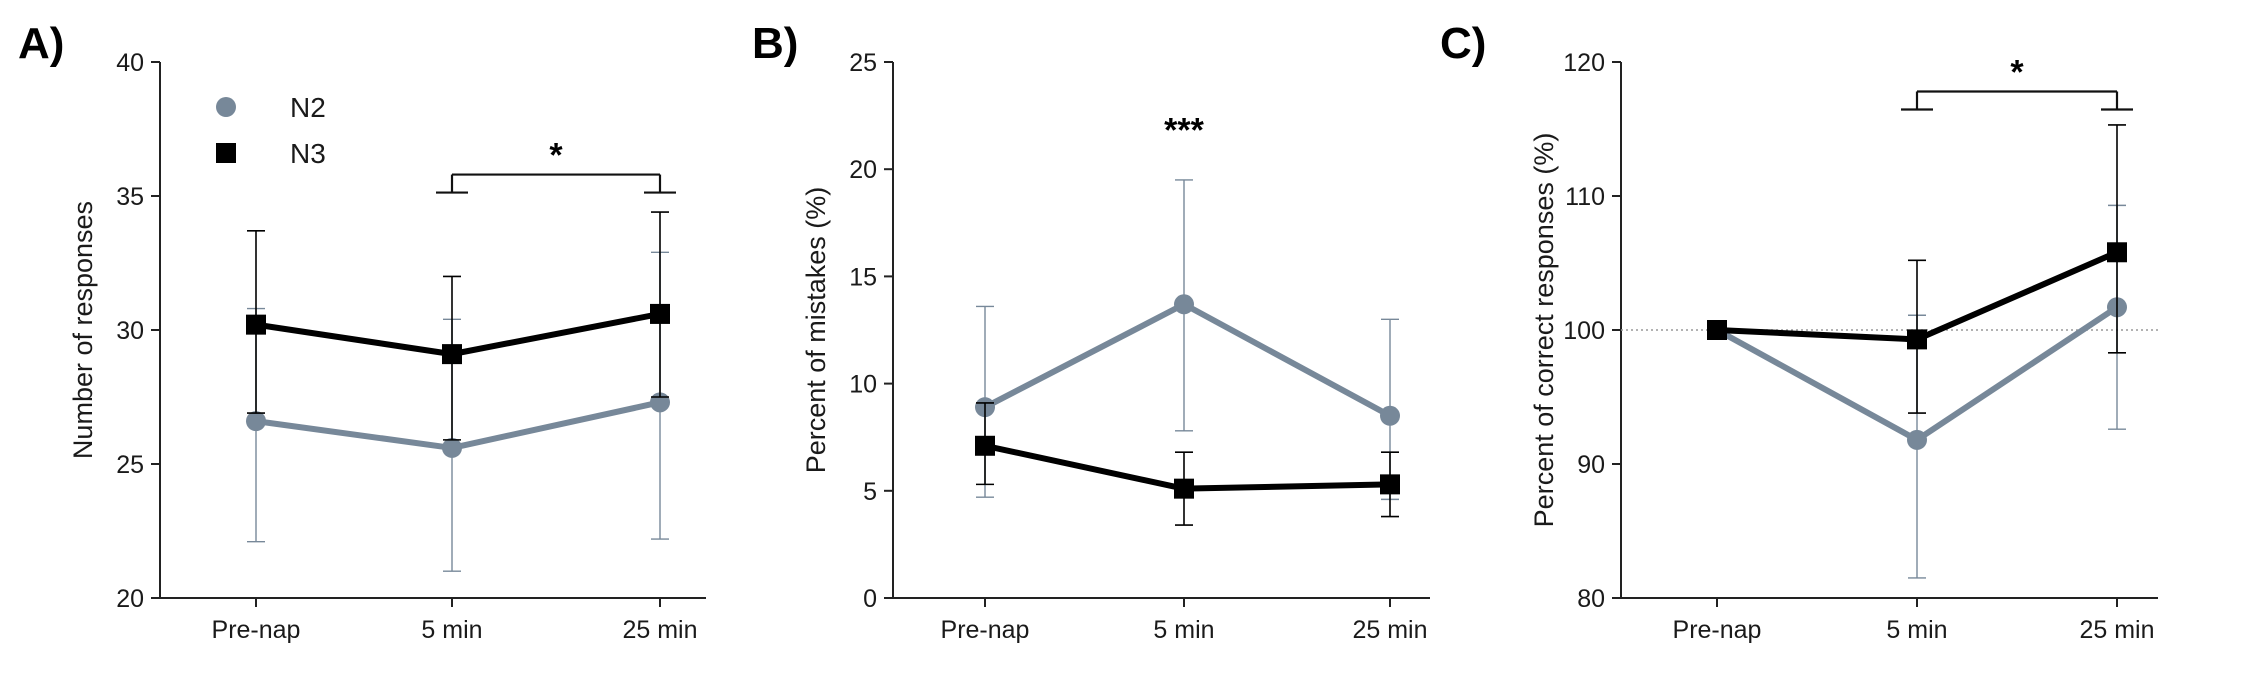 This screenshot has width=2244, height=673. I want to click on y-axis-title: Percent of mistakes (%), so click(816, 330).